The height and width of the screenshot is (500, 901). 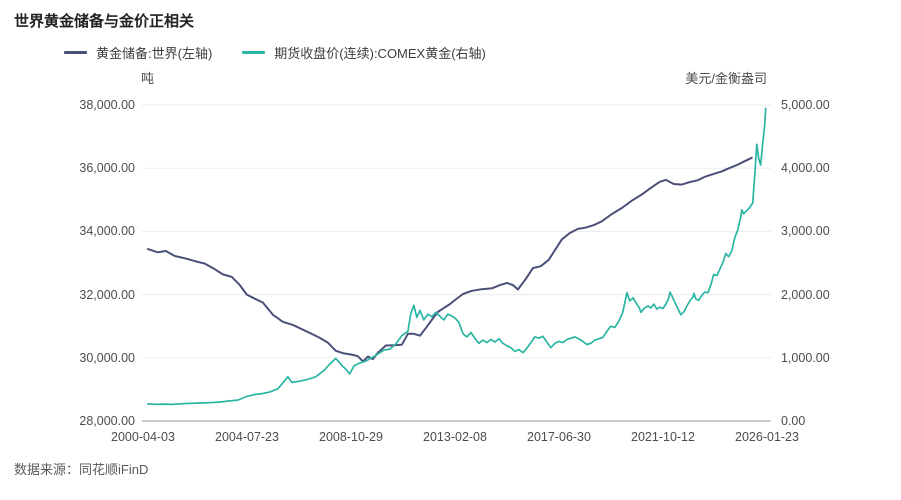 What do you see at coordinates (107, 168) in the screenshot?
I see `y-axis-left-tick-label: 36,000.00` at bounding box center [107, 168].